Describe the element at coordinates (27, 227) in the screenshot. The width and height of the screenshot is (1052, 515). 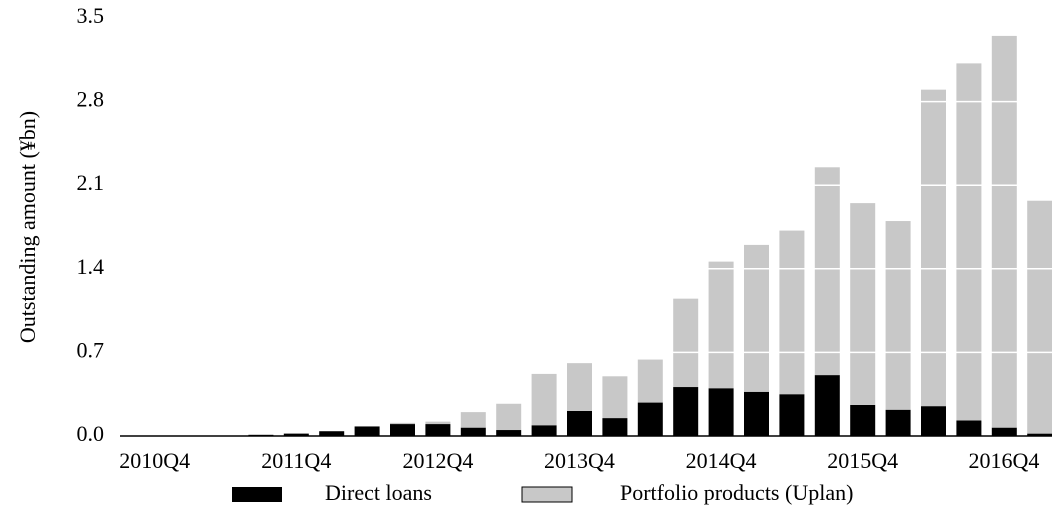
I see `y-axis-label: Outstanding amount (¥bn)` at that location.